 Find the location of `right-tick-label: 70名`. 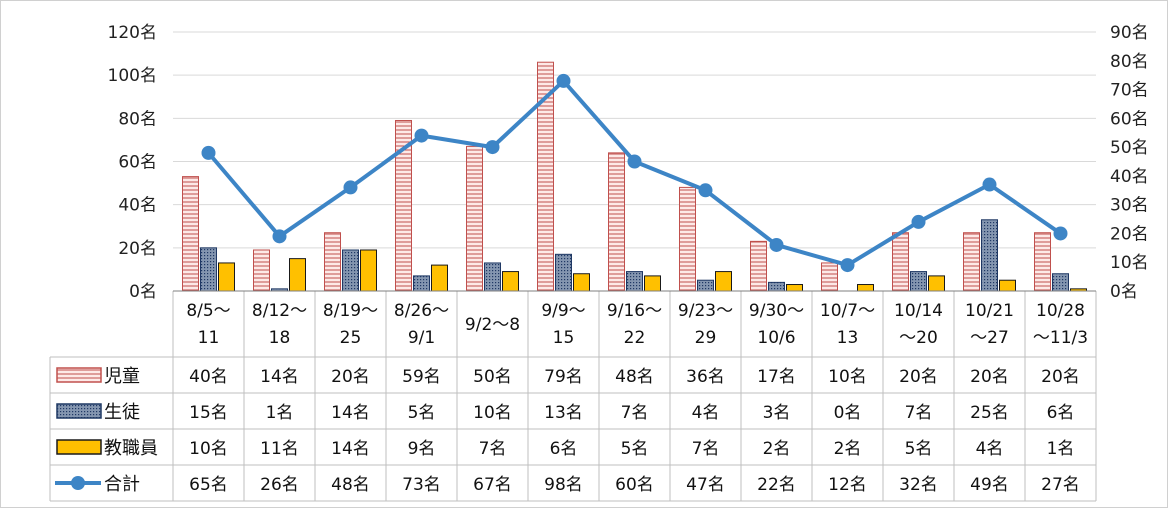

right-tick-label: 70名 is located at coordinates (1129, 91).